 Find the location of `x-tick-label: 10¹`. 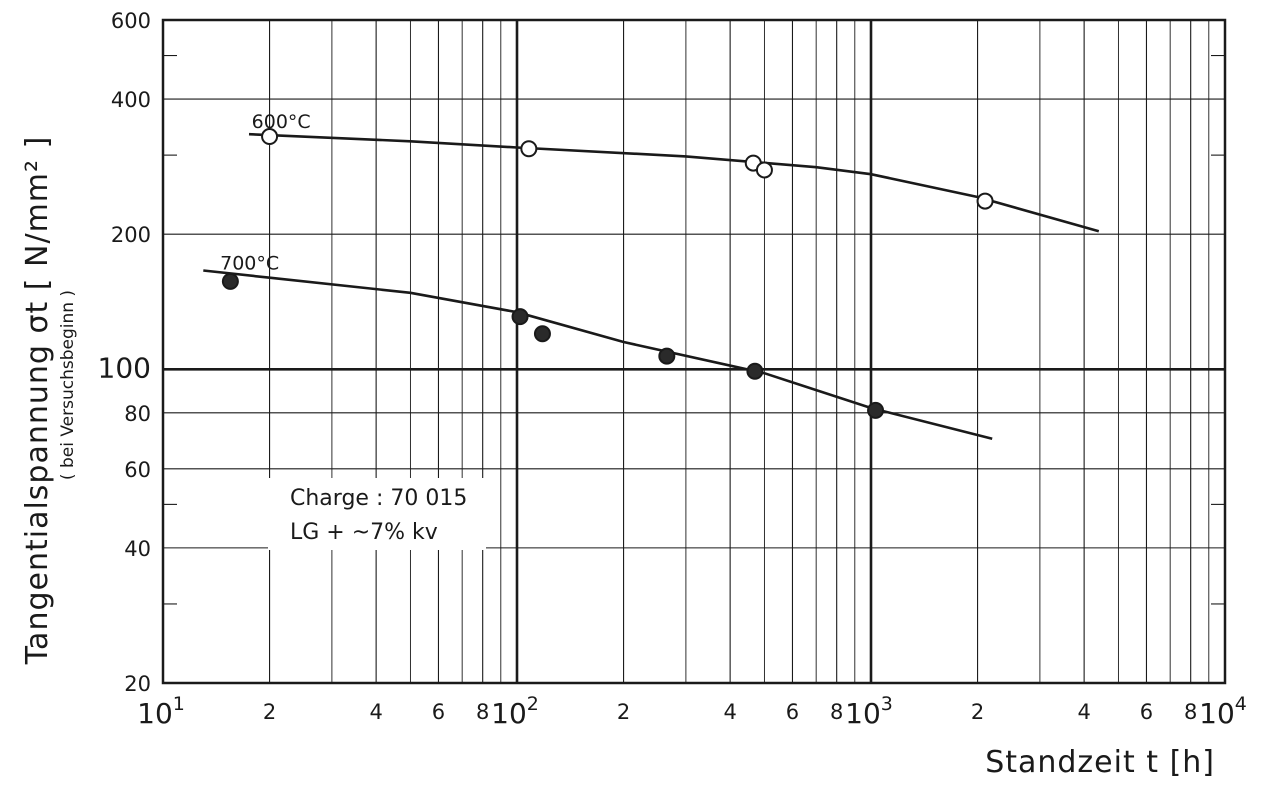

x-tick-label: 10¹ is located at coordinates (161, 711).